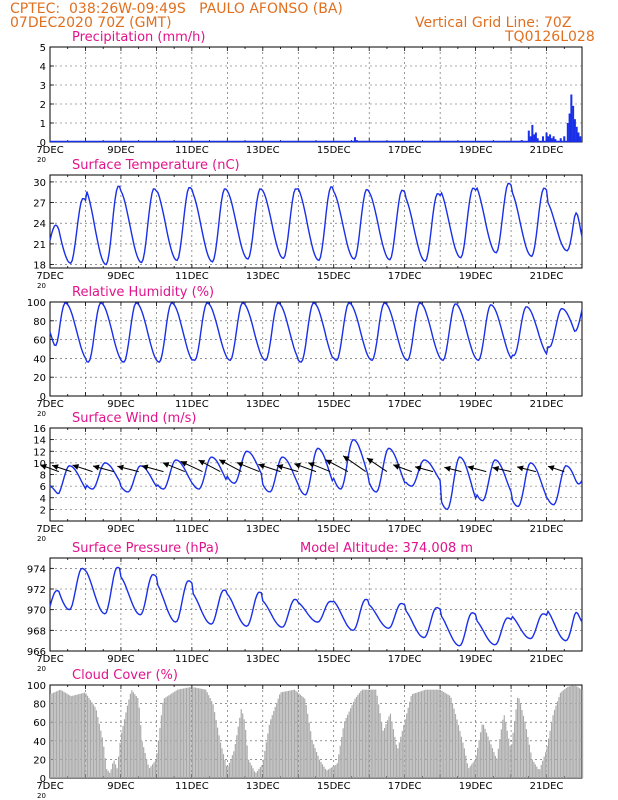 The height and width of the screenshot is (800, 618). What do you see at coordinates (120, 529) in the screenshot?
I see `wind-xtick-label: 9DEC` at bounding box center [120, 529].